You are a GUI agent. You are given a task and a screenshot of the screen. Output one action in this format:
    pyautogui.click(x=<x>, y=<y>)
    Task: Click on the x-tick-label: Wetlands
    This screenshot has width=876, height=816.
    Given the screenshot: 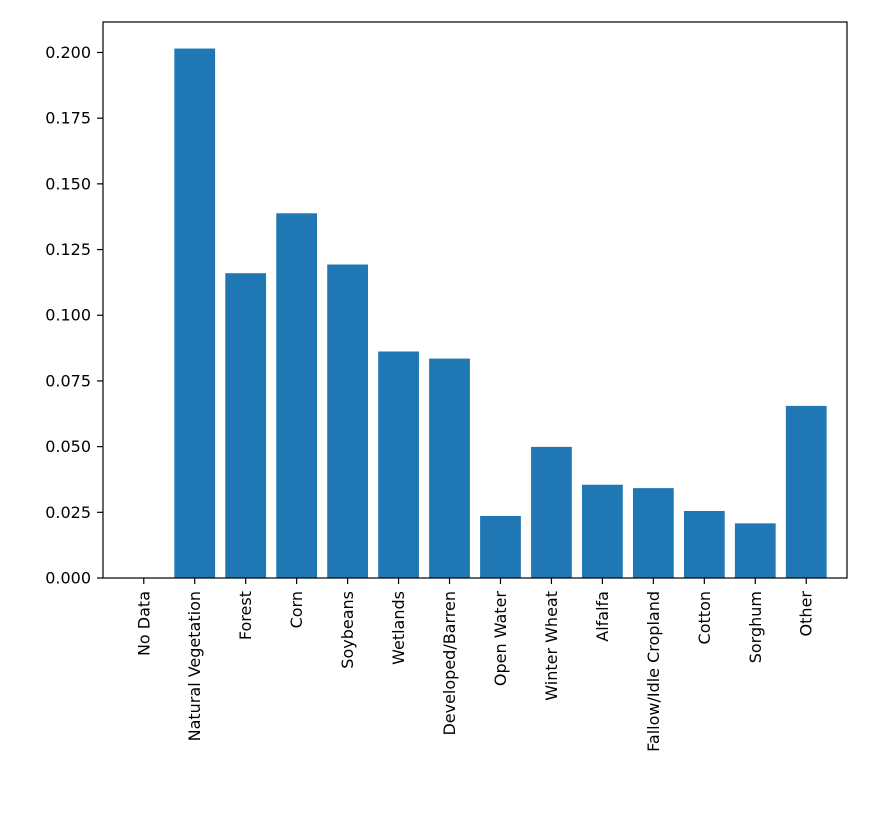 What is the action you would take?
    pyautogui.click(x=398, y=628)
    